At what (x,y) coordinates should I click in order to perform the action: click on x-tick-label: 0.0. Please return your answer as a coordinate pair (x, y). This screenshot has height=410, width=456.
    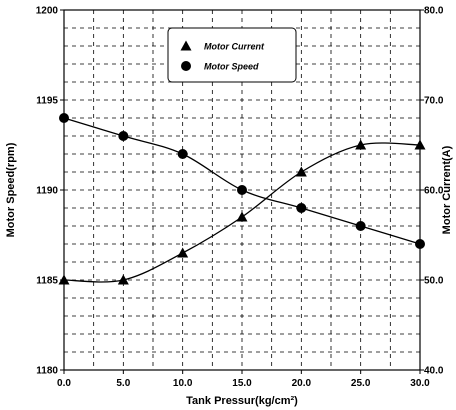
    Looking at the image, I should click on (64, 383).